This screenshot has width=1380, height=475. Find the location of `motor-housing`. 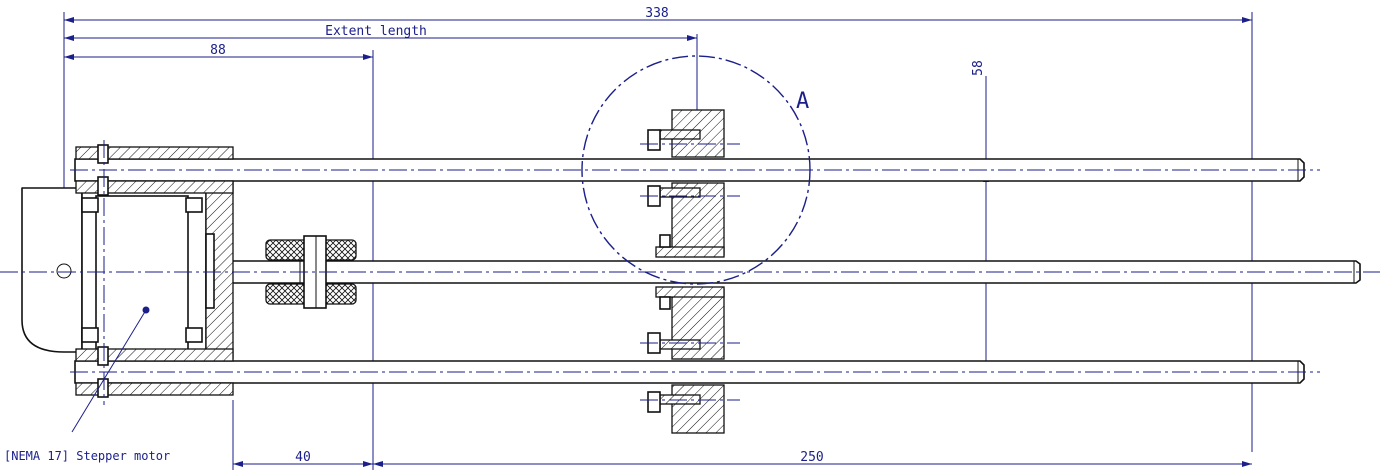

motor-housing is located at coordinates (154, 271).